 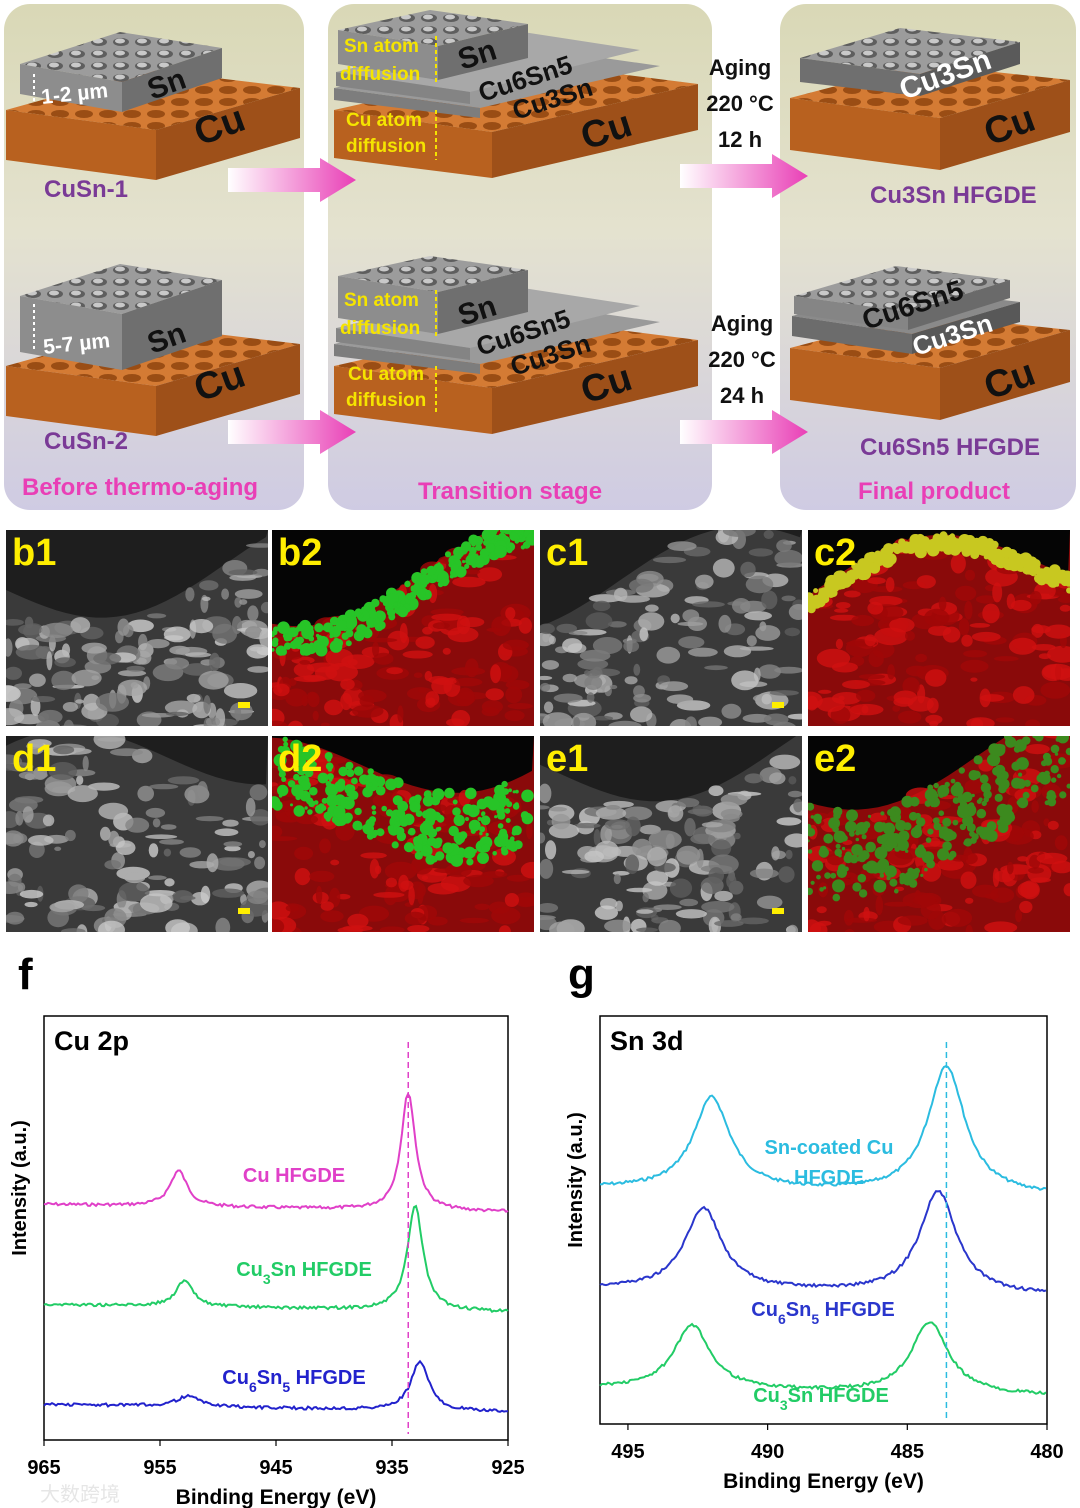 What do you see at coordinates (403, 834) in the screenshot?
I see `micrograph-d2: d2` at bounding box center [403, 834].